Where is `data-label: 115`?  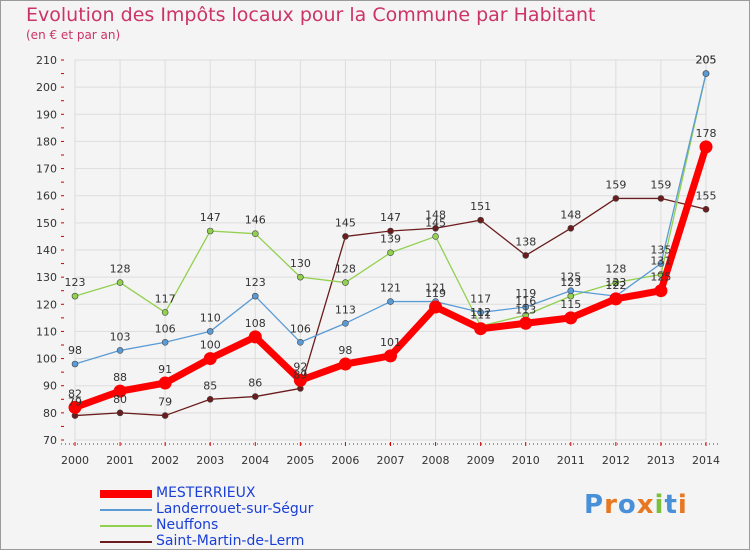 data-label: 115 is located at coordinates (570, 304).